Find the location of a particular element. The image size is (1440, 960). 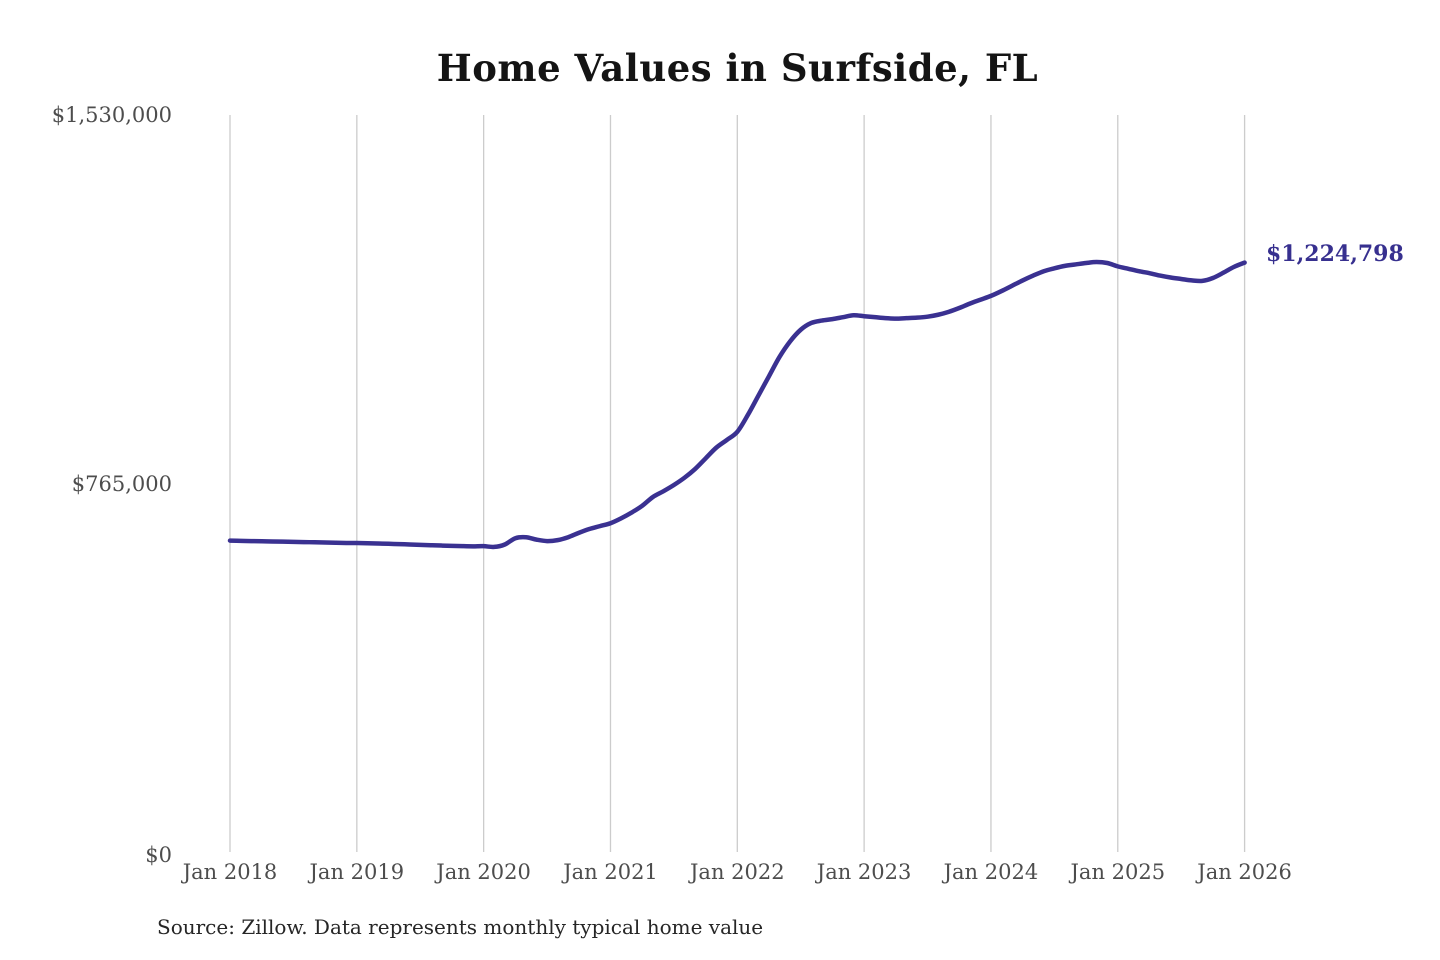

y-axis-tick-top: $1,530,000 is located at coordinates (111, 115).